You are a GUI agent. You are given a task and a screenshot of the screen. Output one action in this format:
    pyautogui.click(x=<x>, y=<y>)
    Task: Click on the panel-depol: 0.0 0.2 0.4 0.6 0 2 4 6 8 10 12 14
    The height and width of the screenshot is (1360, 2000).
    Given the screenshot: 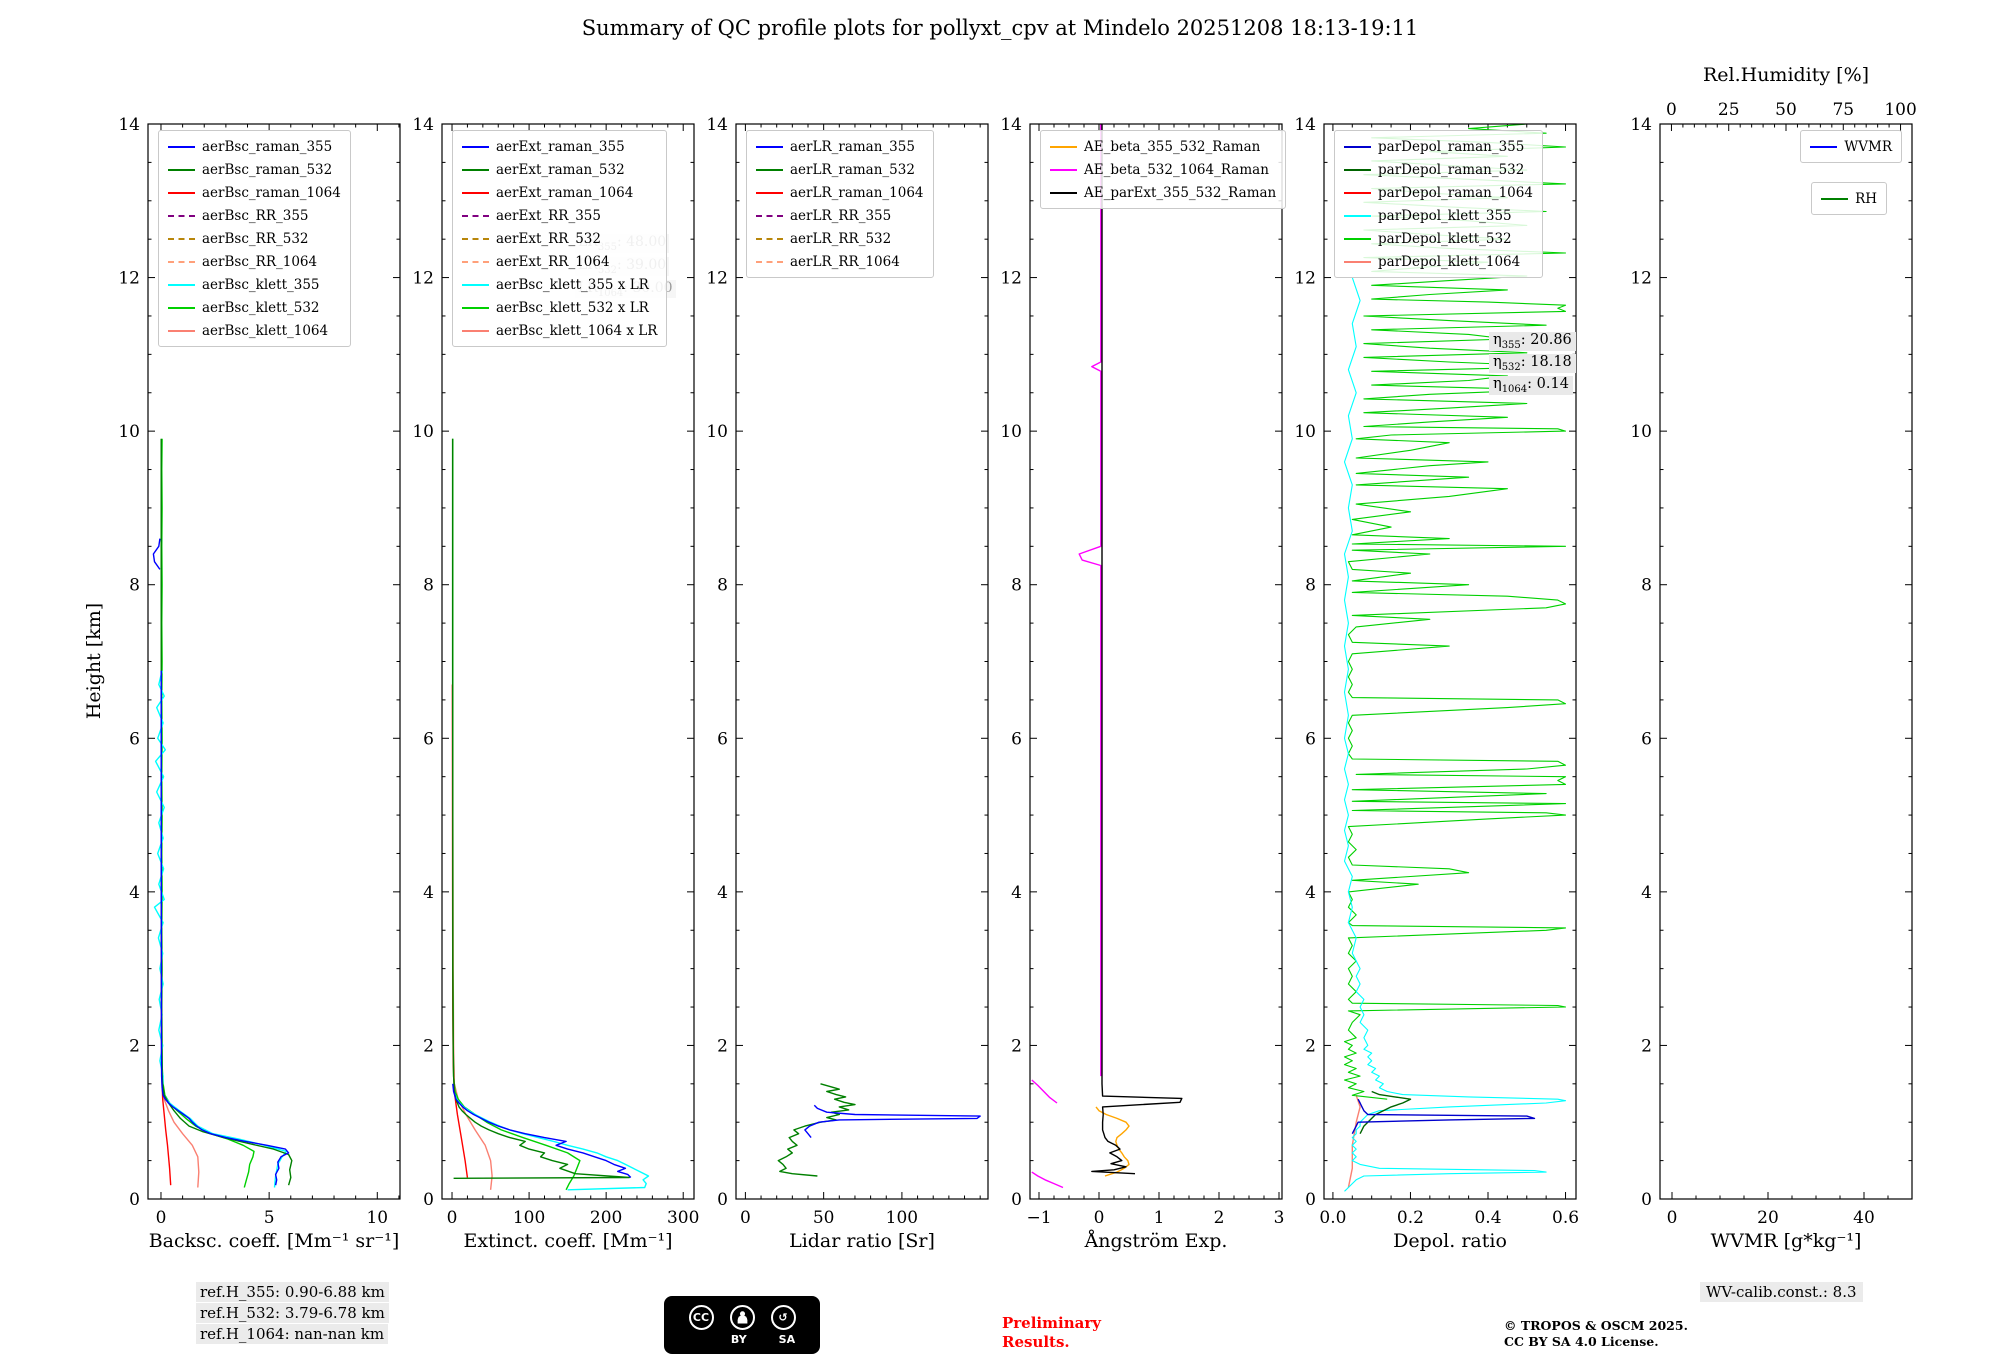 What is the action you would take?
    pyautogui.click(x=1436, y=671)
    